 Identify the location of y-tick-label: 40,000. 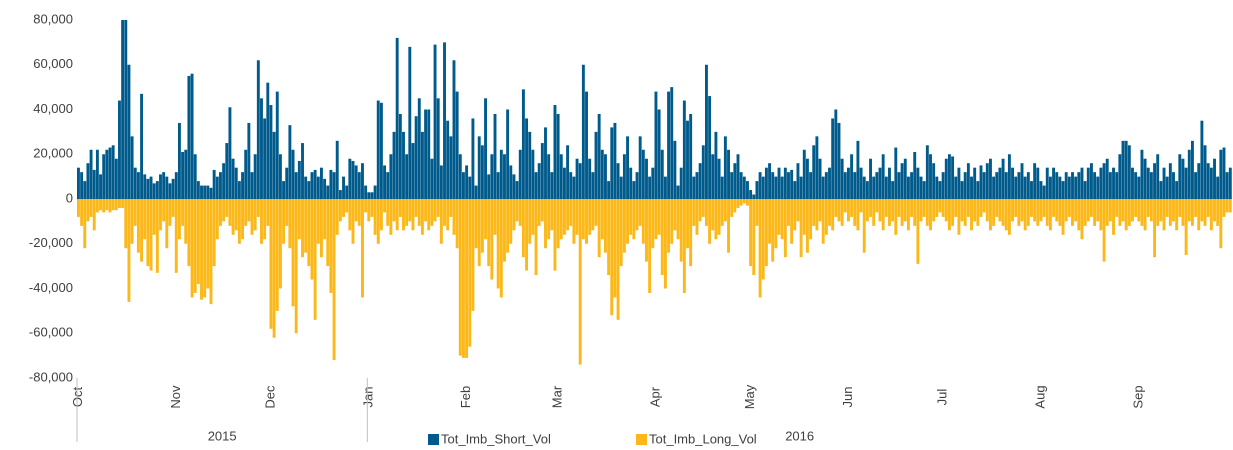
(53, 108).